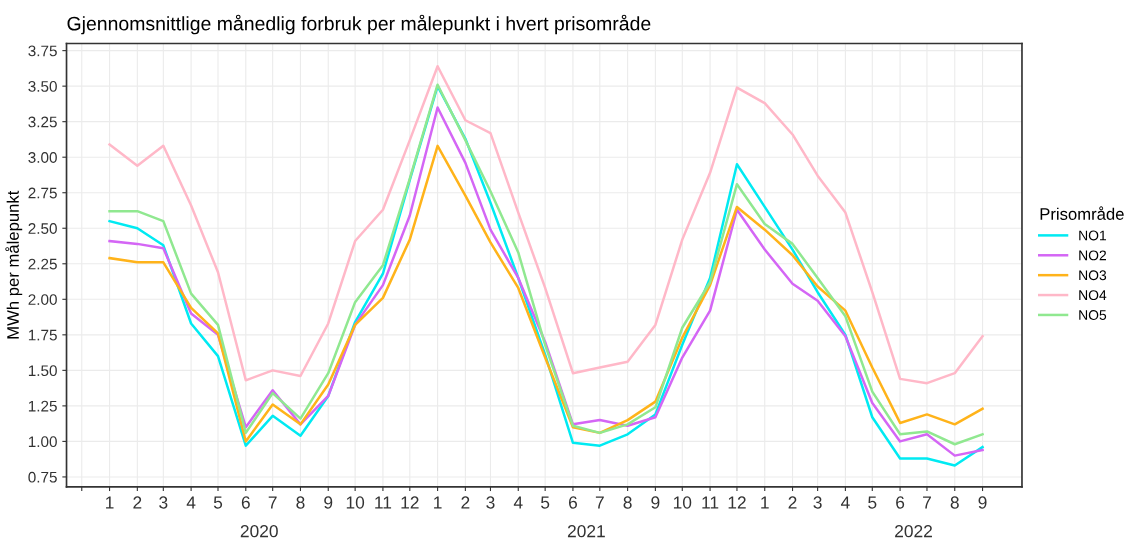 The width and height of the screenshot is (1147, 544). I want to click on y-tick-label: 1.75, so click(42, 335).